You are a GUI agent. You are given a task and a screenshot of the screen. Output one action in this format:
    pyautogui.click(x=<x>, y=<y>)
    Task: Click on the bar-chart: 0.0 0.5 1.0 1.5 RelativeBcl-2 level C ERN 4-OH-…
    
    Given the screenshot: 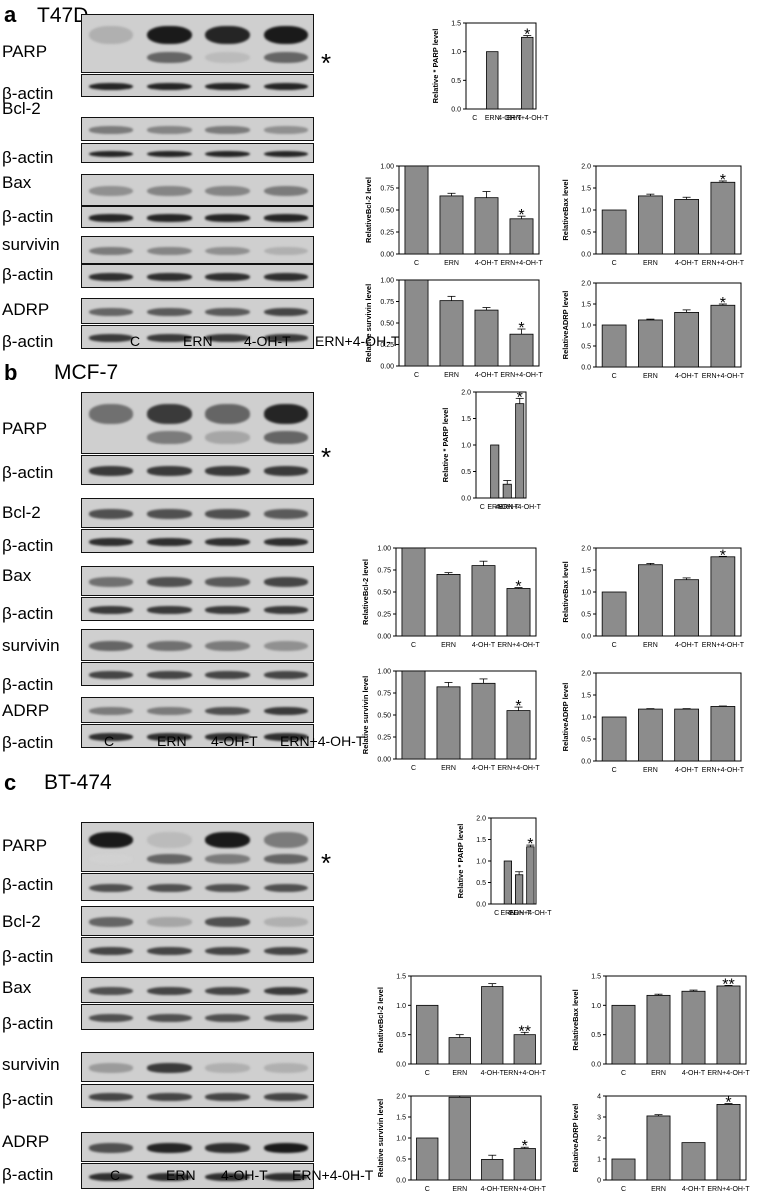 What is the action you would take?
    pyautogui.click(x=461, y=1026)
    